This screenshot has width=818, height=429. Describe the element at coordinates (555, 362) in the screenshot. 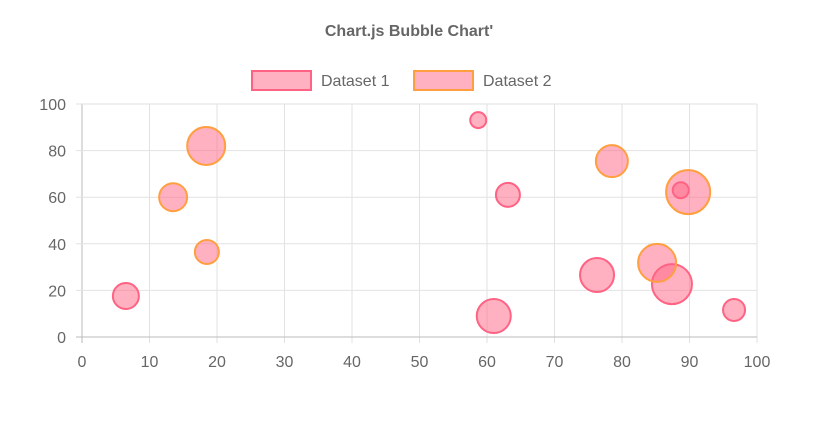

I see `x-tick-label: 70` at that location.